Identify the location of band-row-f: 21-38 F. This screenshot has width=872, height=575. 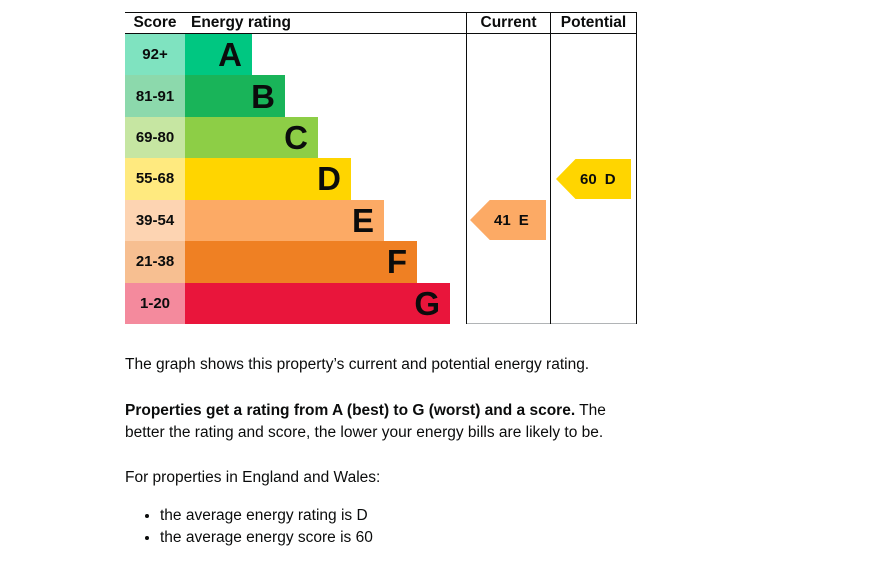
(295, 262).